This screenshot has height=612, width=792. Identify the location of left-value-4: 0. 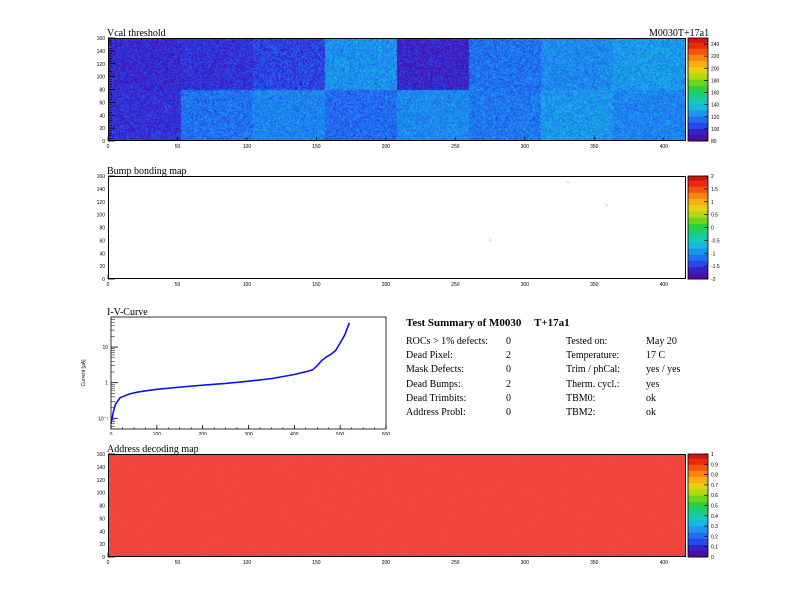
(508, 398).